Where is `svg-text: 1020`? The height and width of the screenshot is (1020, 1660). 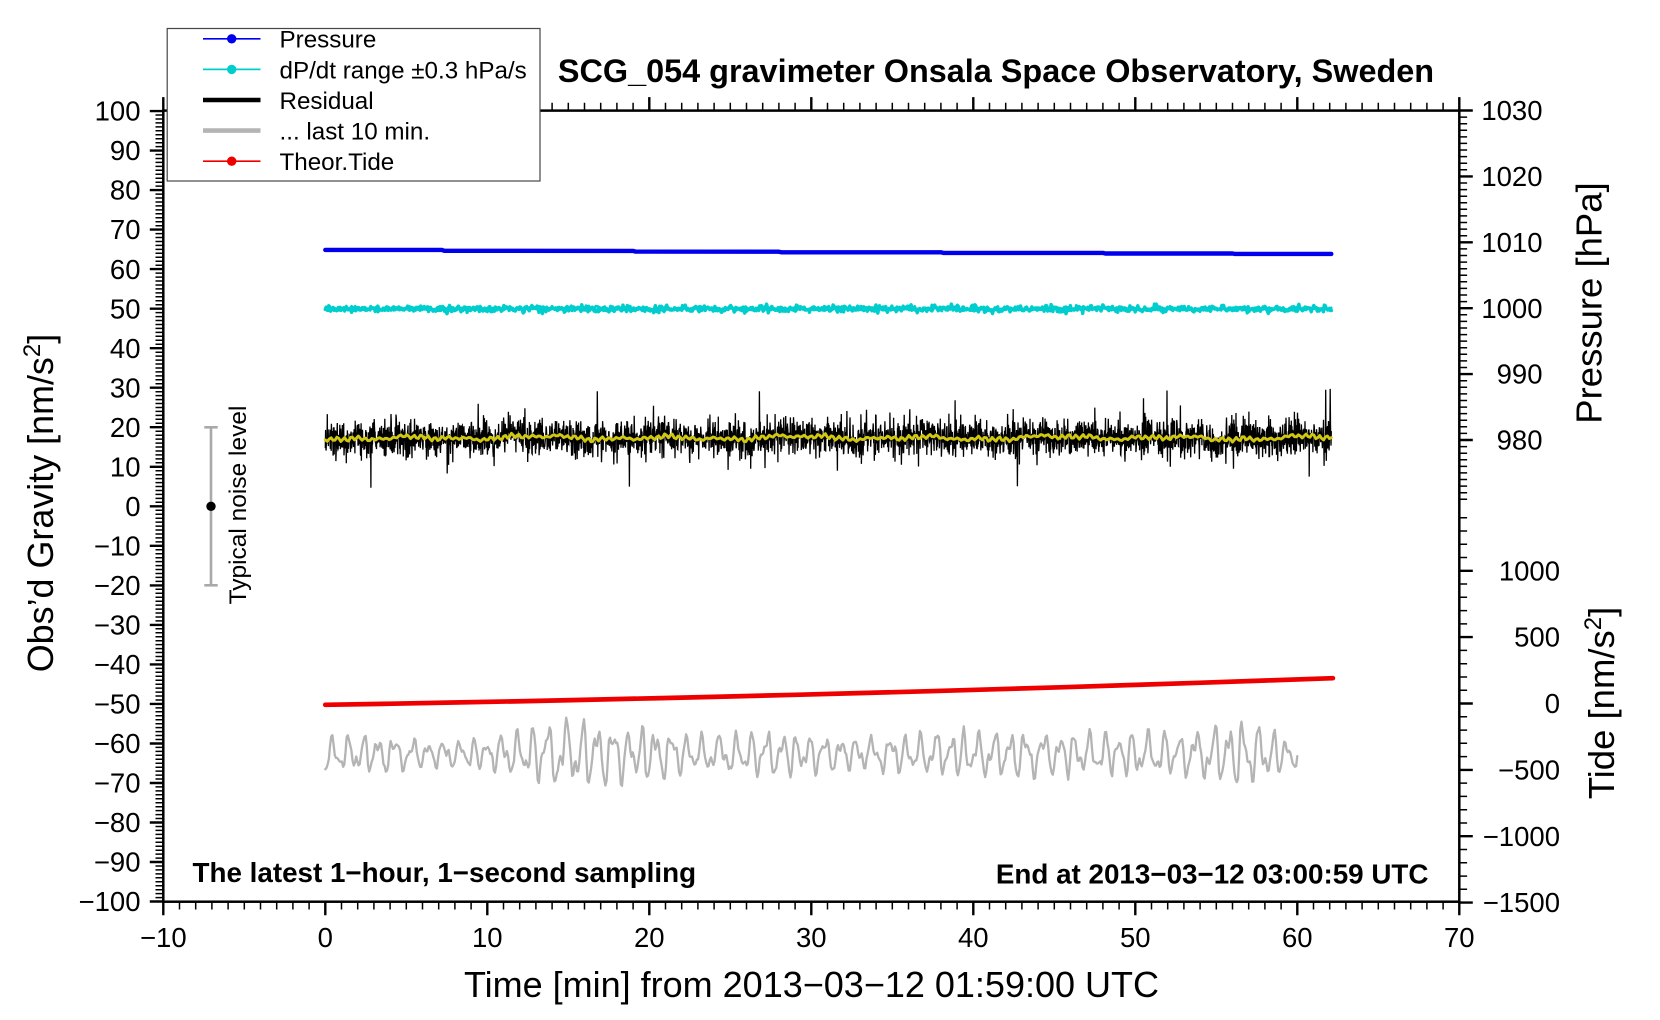 svg-text: 1020 is located at coordinates (1511, 176).